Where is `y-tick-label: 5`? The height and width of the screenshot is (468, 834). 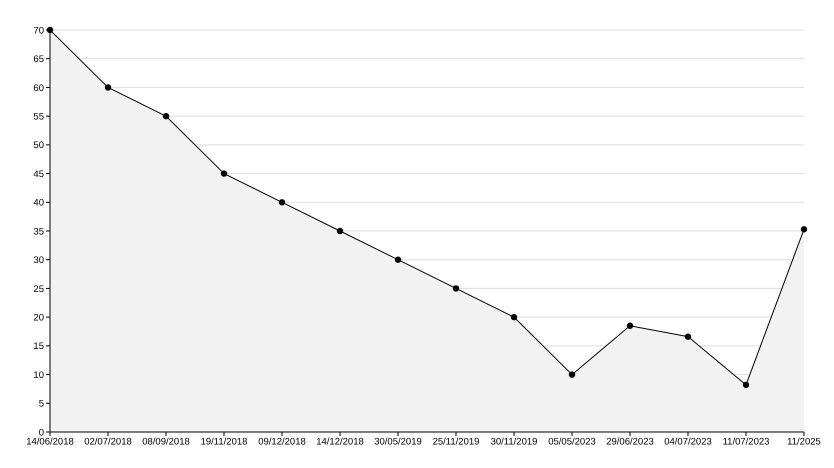 y-tick-label: 5 is located at coordinates (41, 404).